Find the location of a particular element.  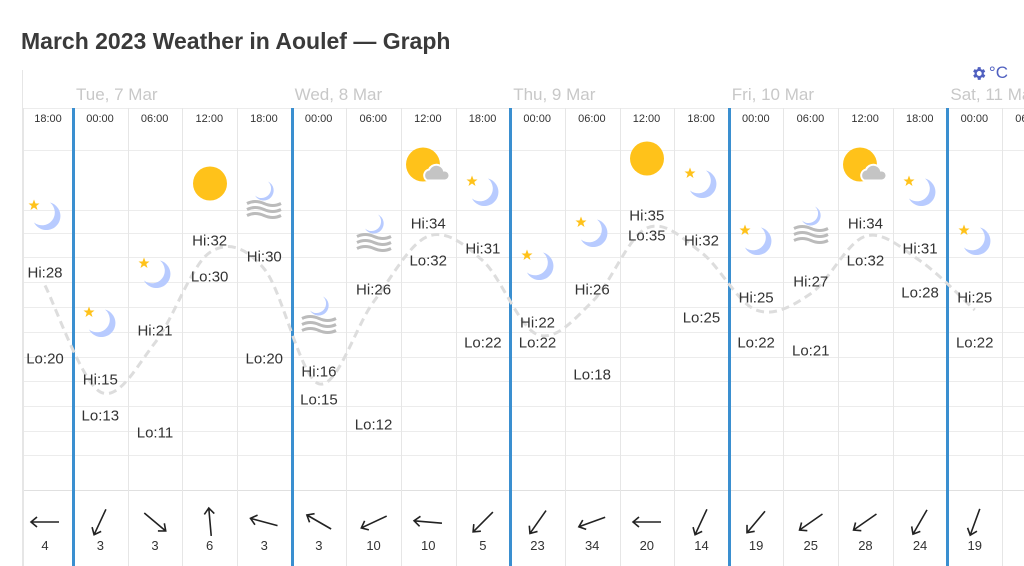

wind-speed: 24 is located at coordinates (920, 545).